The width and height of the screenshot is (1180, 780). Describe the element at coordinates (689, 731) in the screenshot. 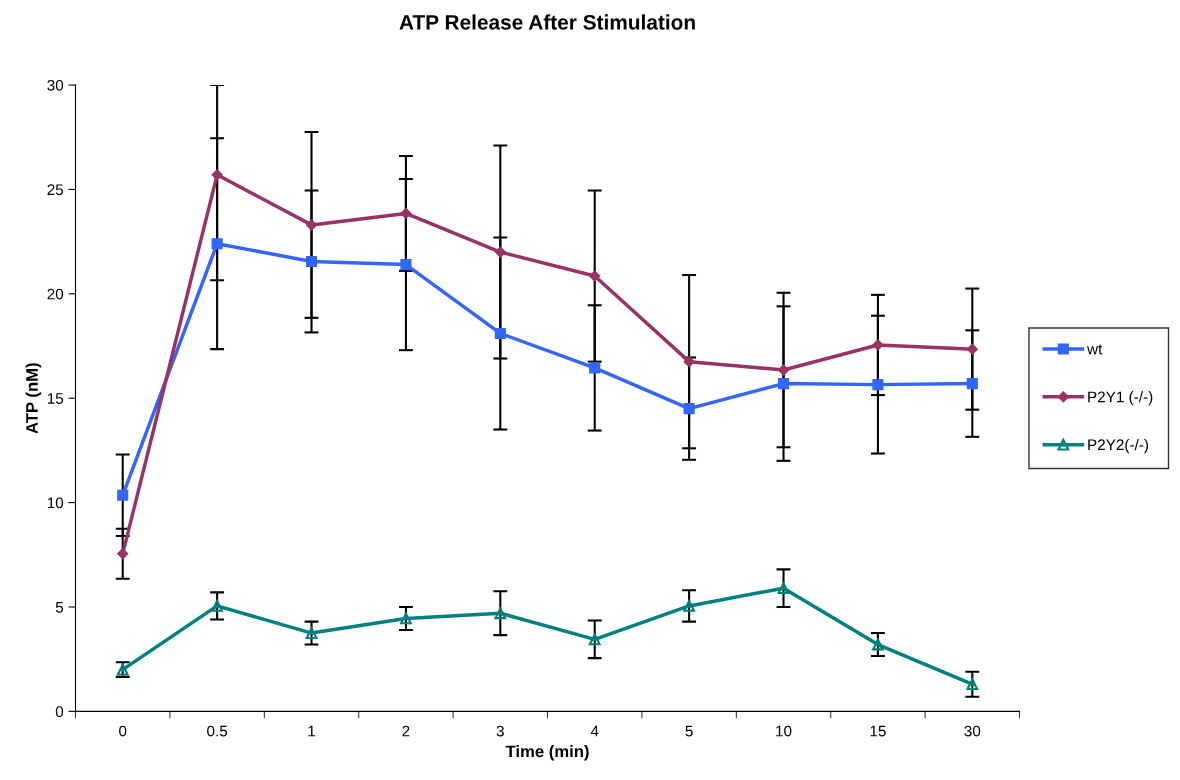

I see `x-tick-label: 5` at that location.